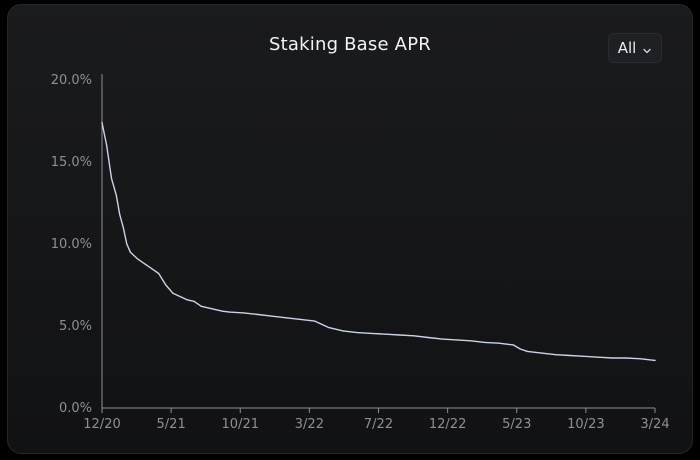 The width and height of the screenshot is (700, 460). Describe the element at coordinates (71, 244) in the screenshot. I see `y-tick-label: 10.0%` at that location.